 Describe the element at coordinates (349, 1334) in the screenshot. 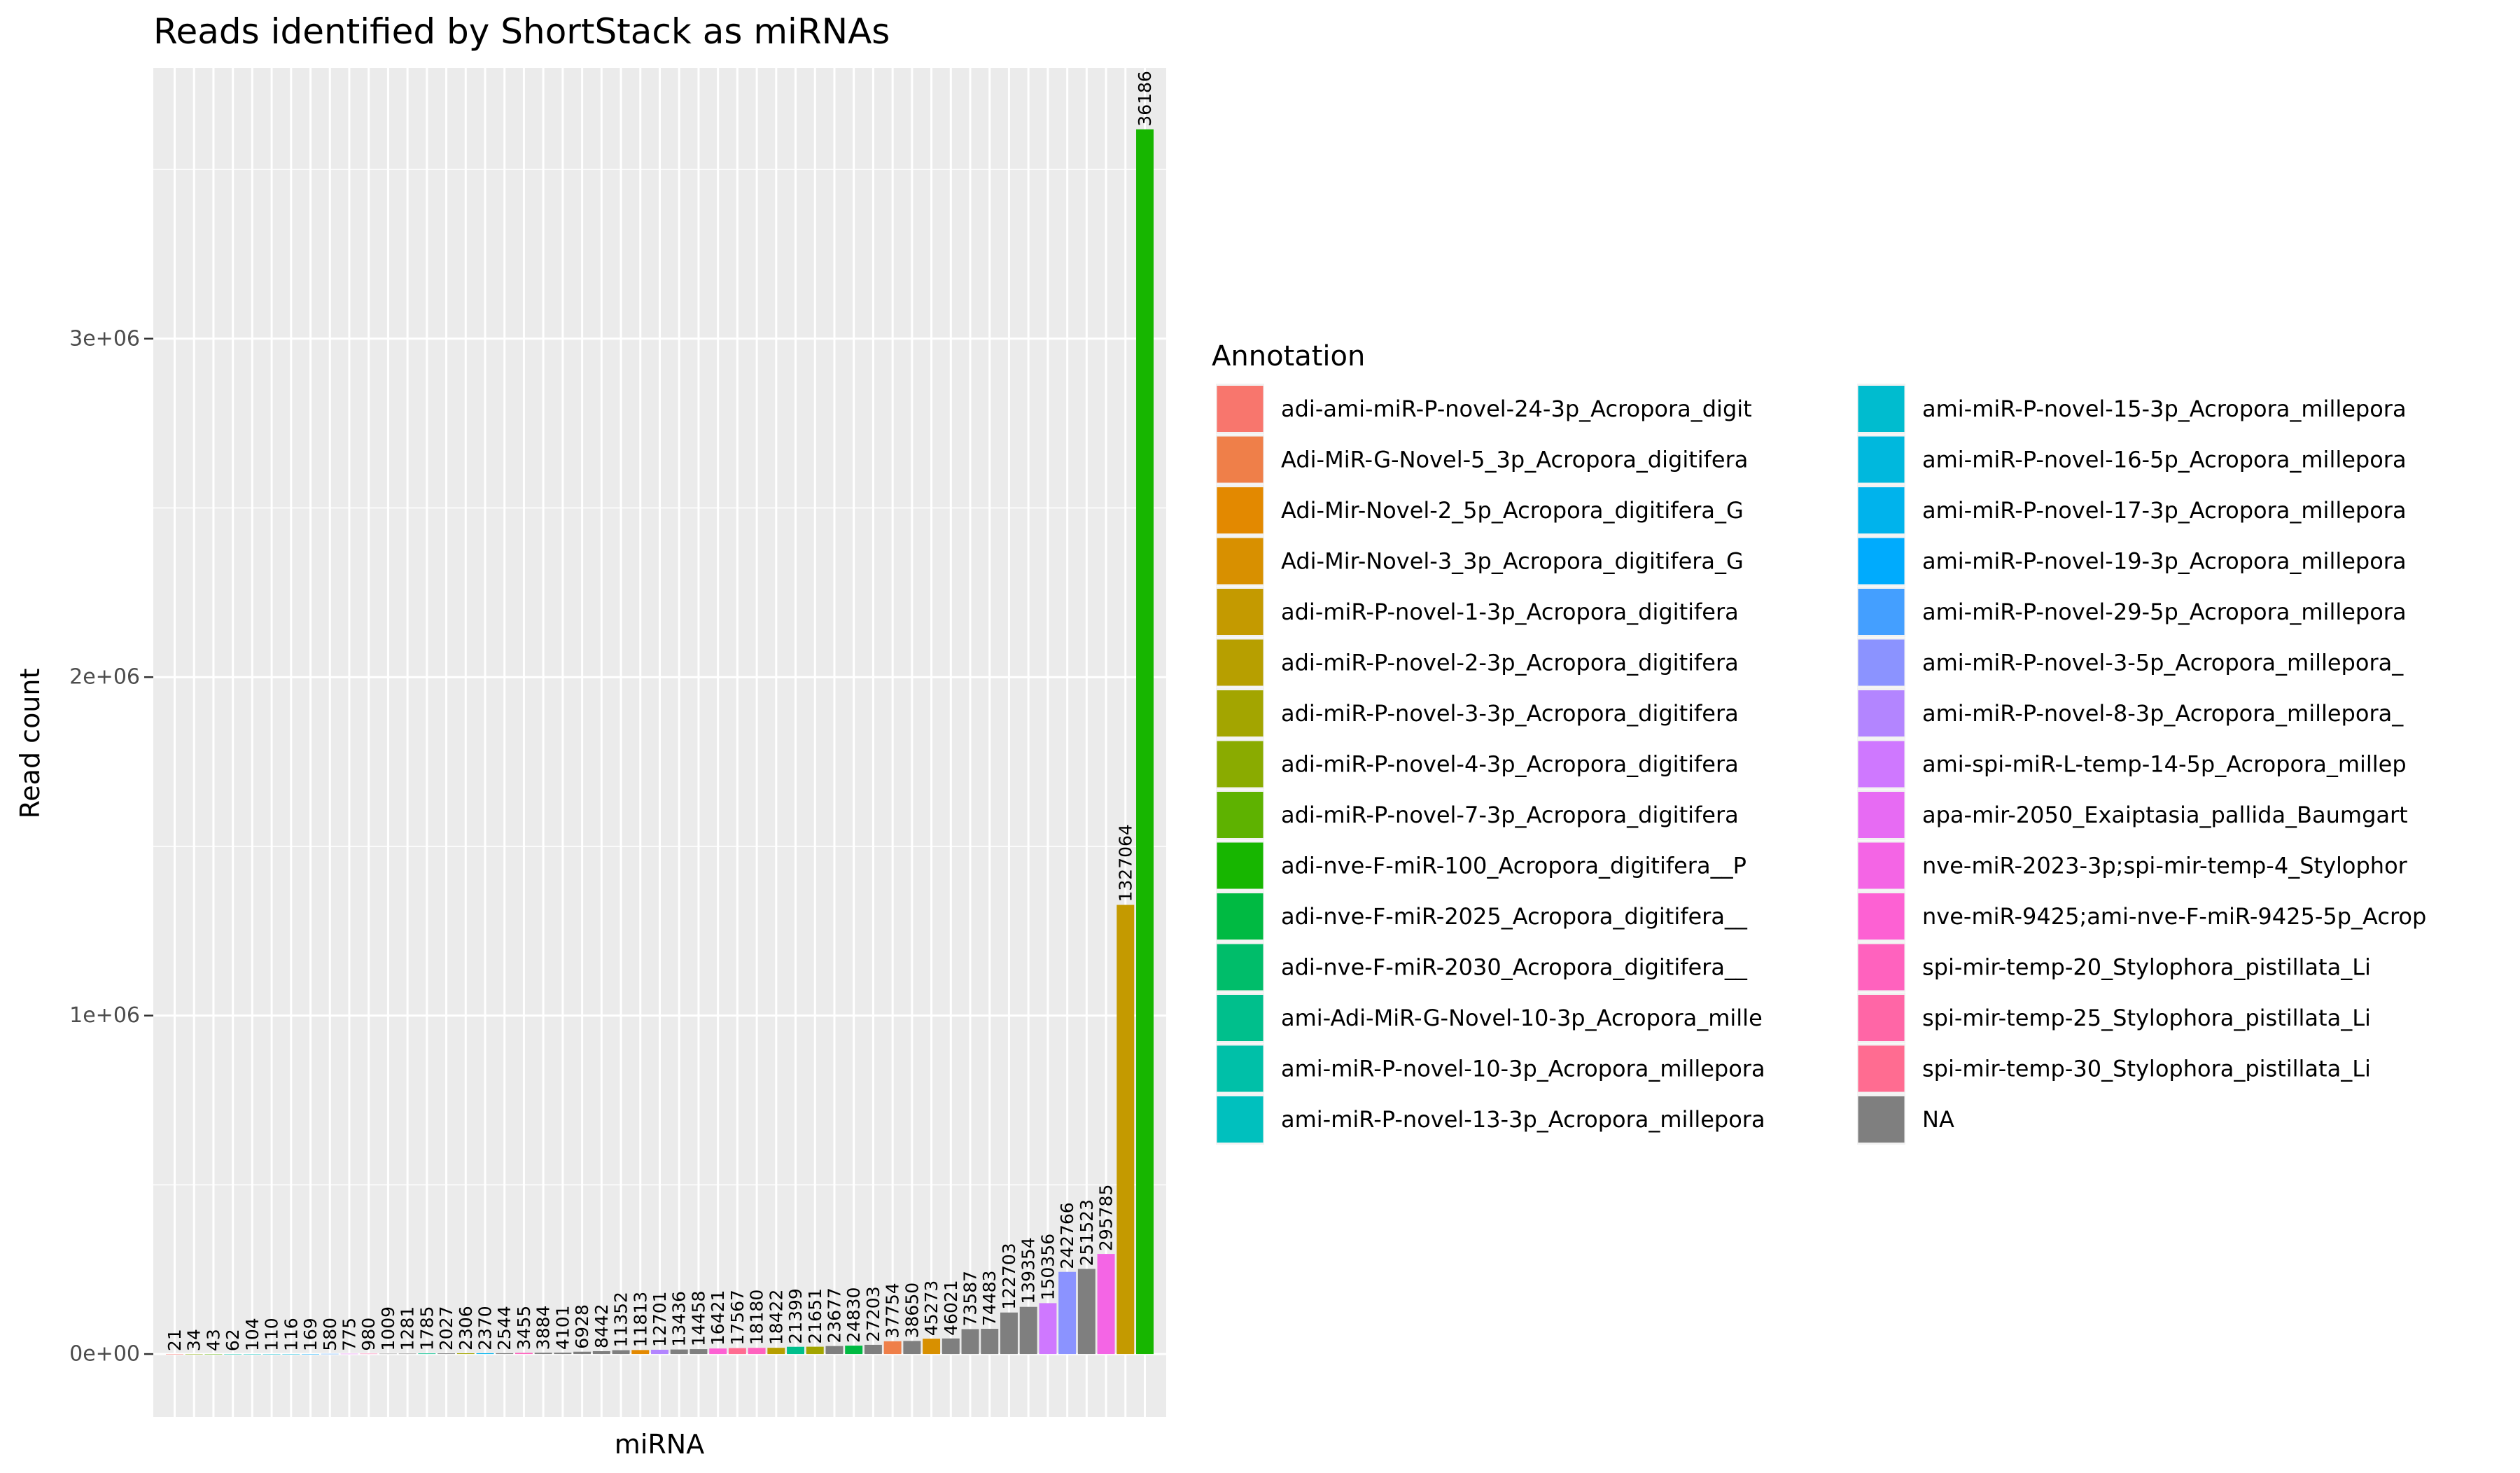

I see `bar-value-label: 775` at that location.